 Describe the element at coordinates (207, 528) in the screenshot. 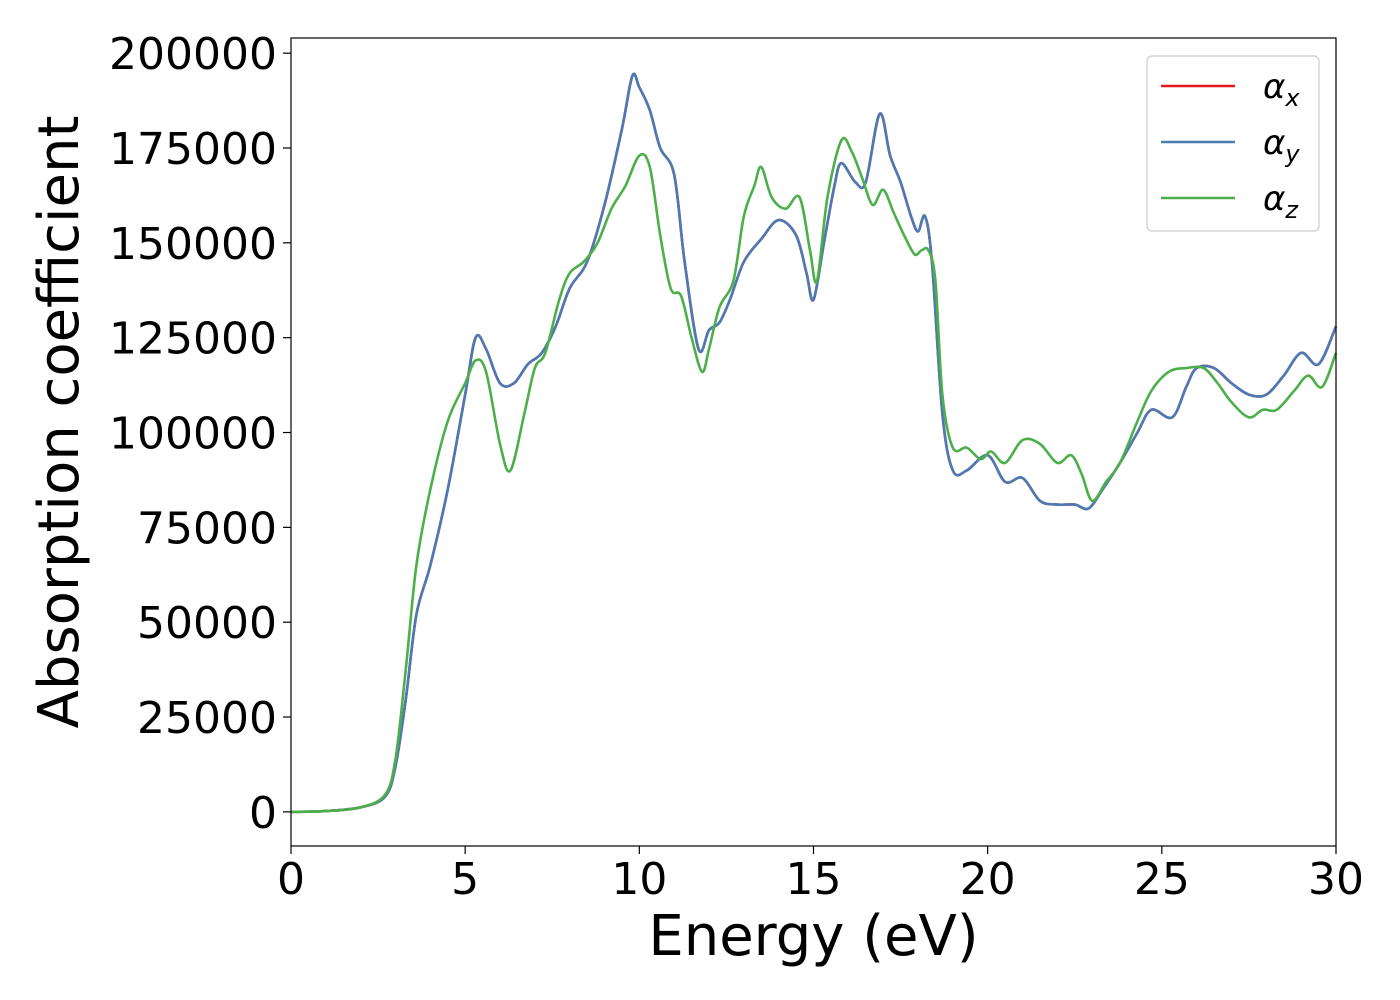

I see `y-tick-label: 75000` at that location.